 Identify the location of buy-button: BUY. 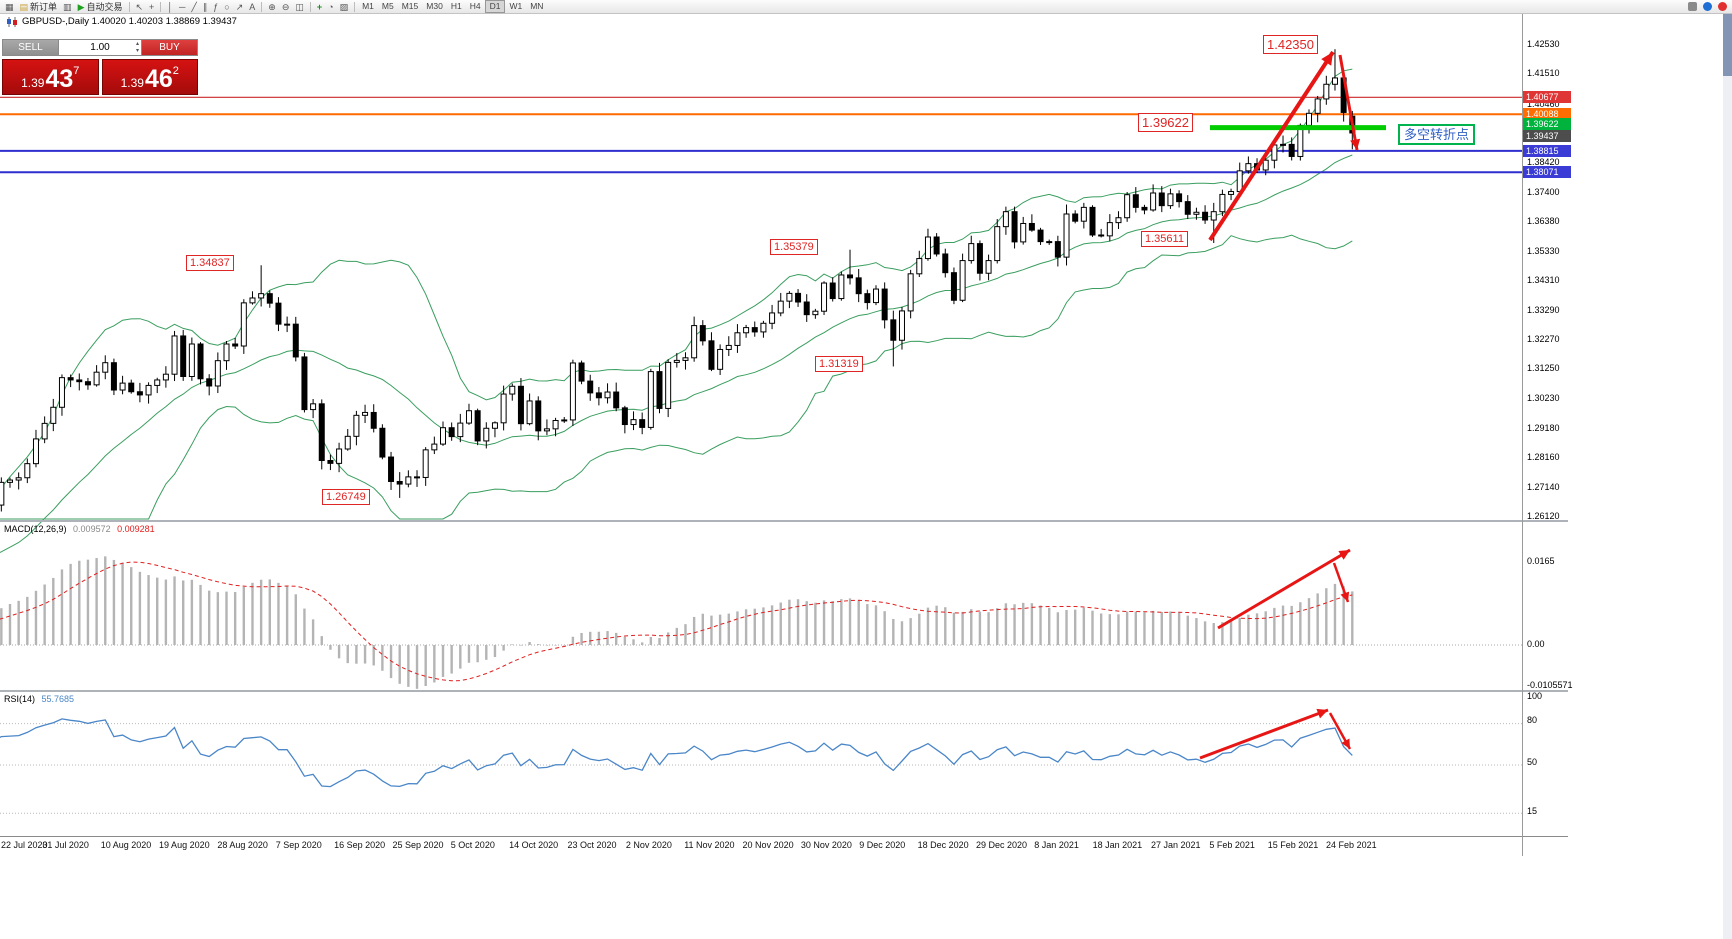
(169, 47).